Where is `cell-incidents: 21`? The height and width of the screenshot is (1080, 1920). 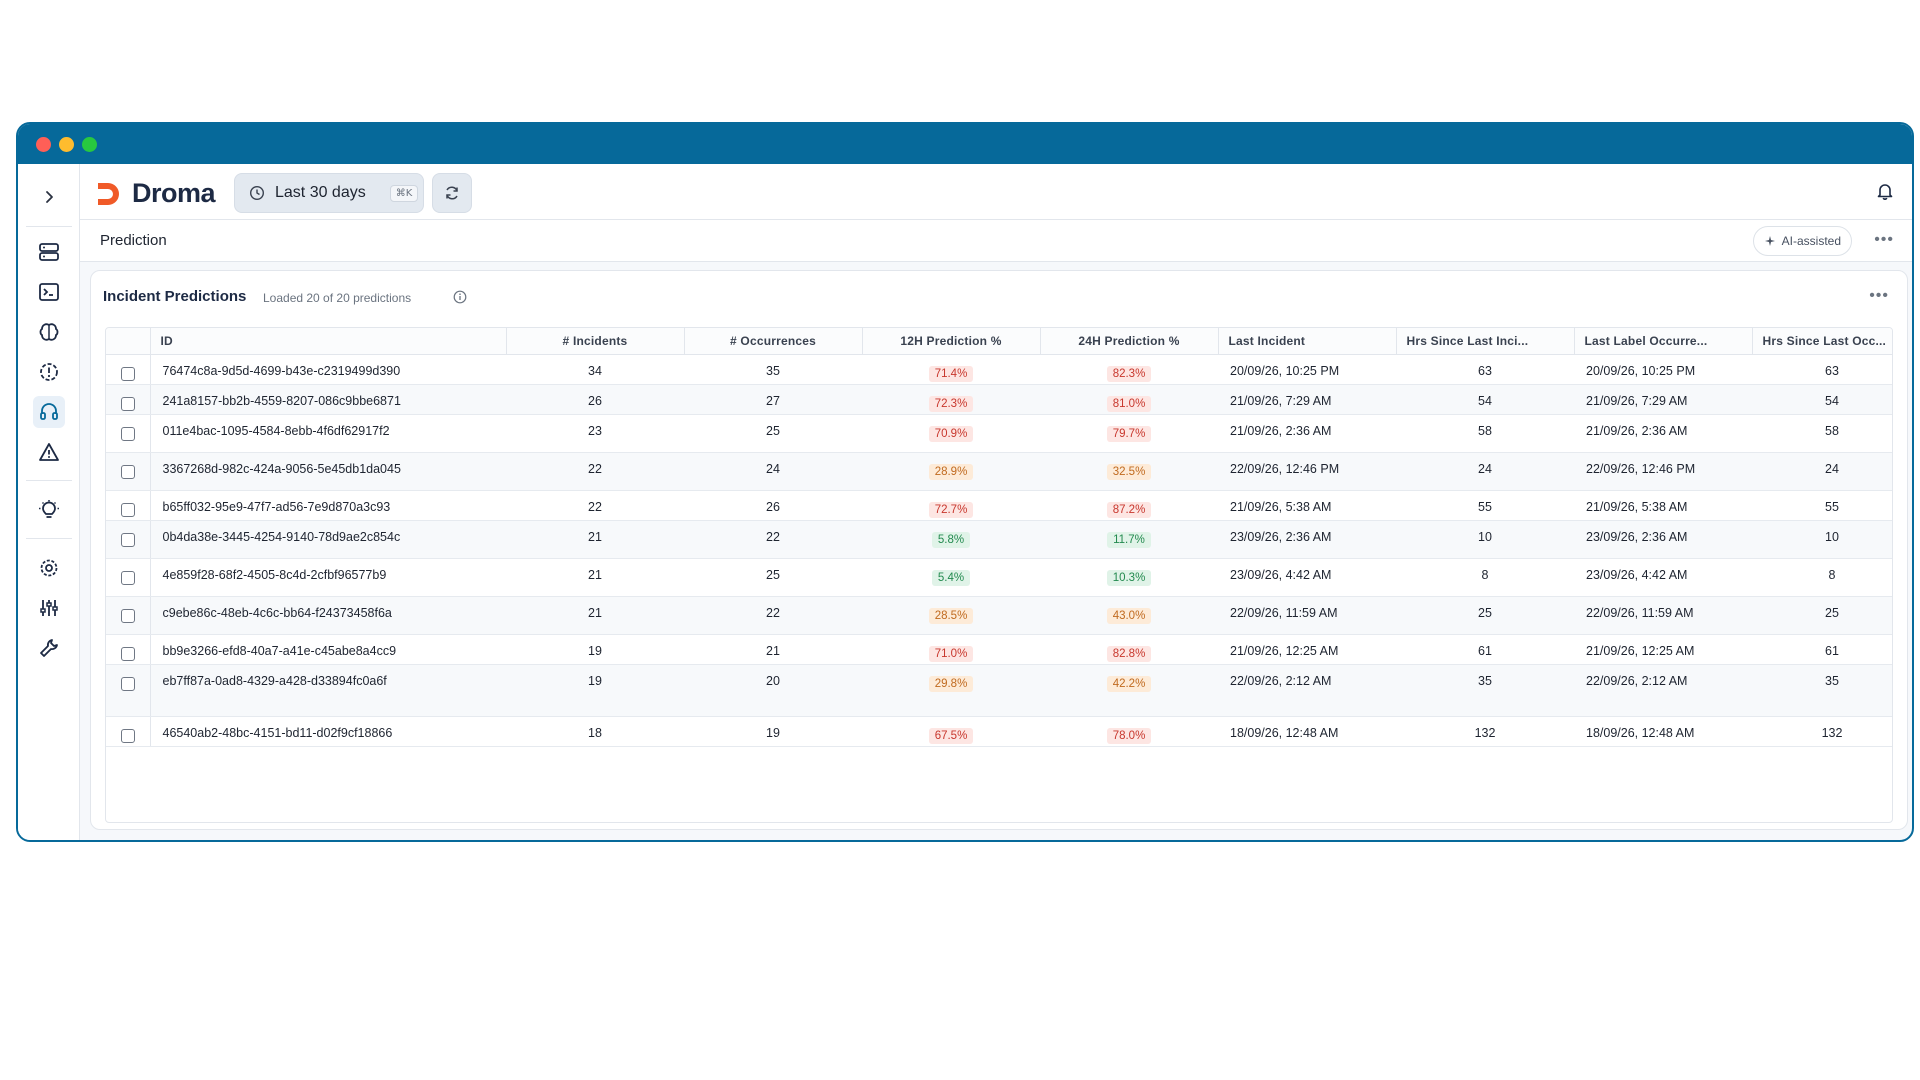
cell-incidents: 21 is located at coordinates (595, 577).